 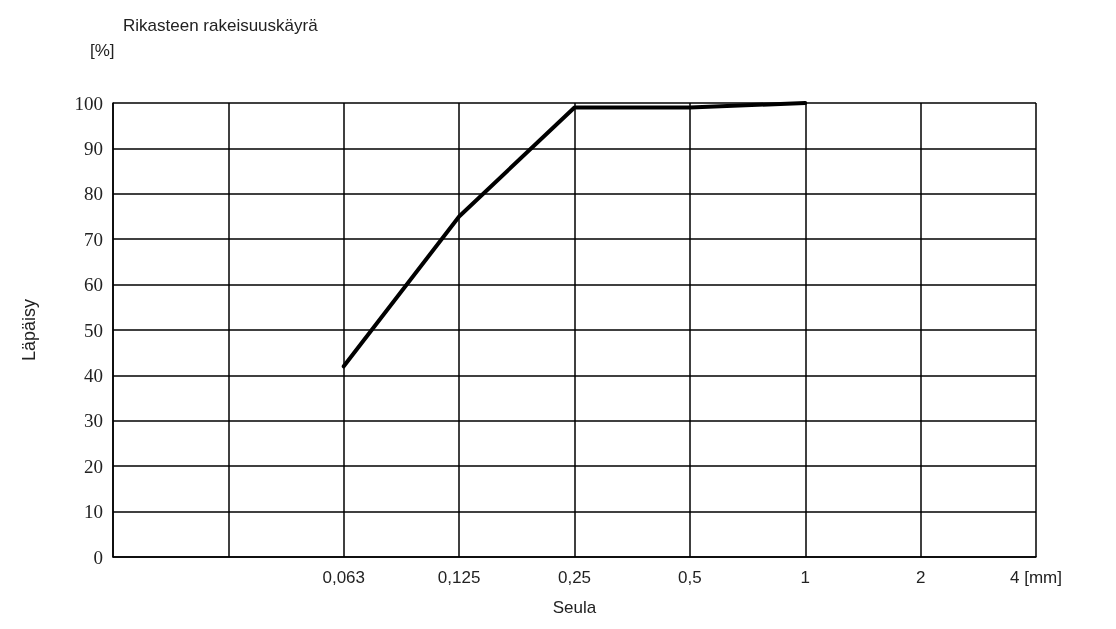 I want to click on y-tick-label: 90, so click(x=93, y=148).